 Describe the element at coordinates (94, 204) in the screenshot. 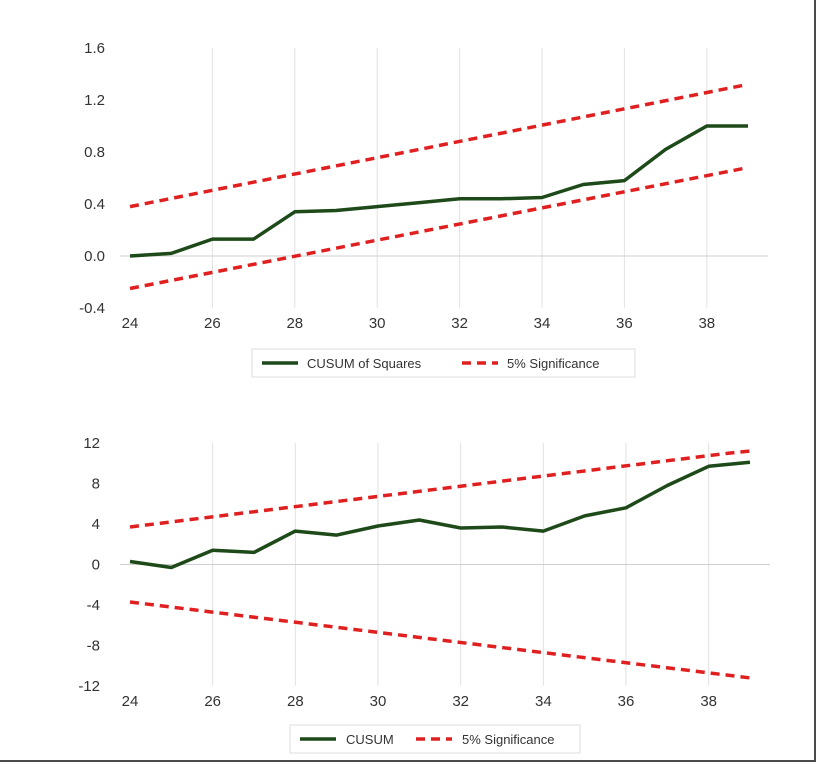

I see `y-tick-label: 0.4` at that location.